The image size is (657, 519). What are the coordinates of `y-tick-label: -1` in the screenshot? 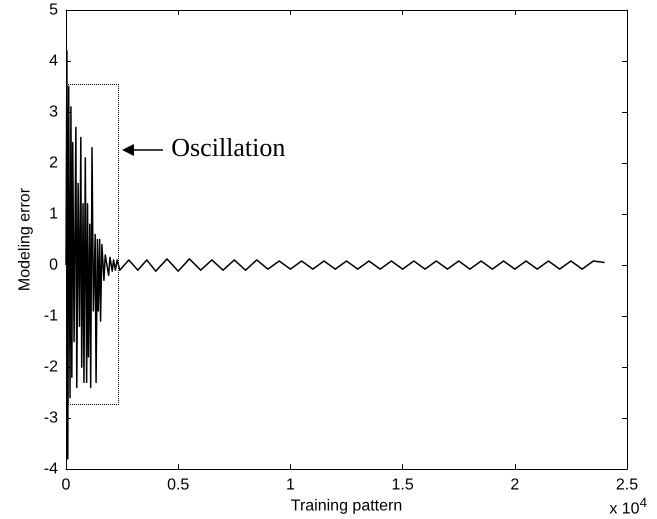 It's located at (51, 316).